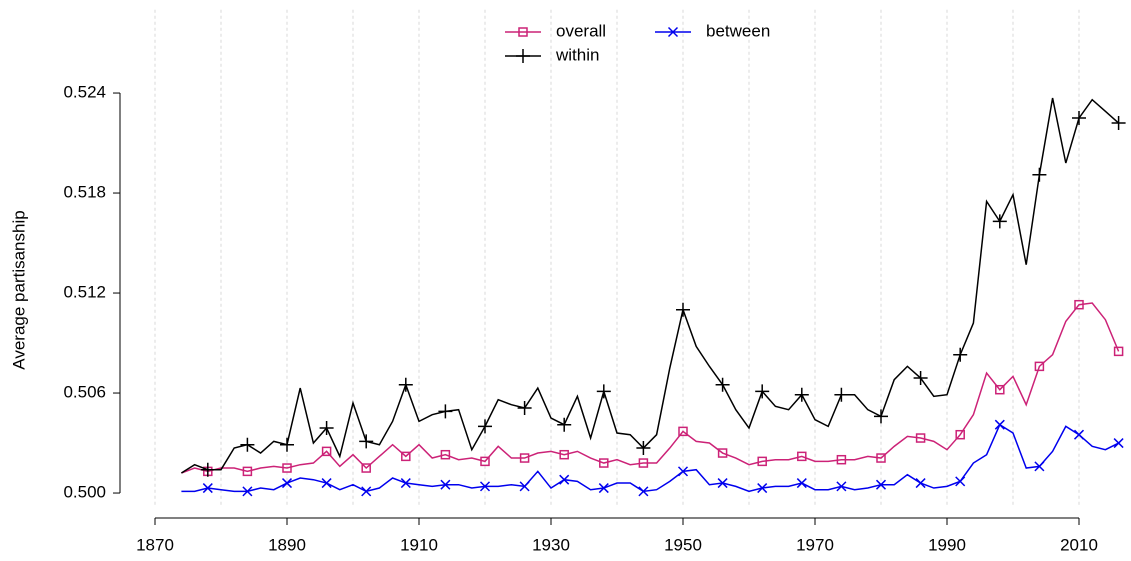 The height and width of the screenshot is (561, 1131). What do you see at coordinates (155, 544) in the screenshot?
I see `x-tick-label: 1870` at bounding box center [155, 544].